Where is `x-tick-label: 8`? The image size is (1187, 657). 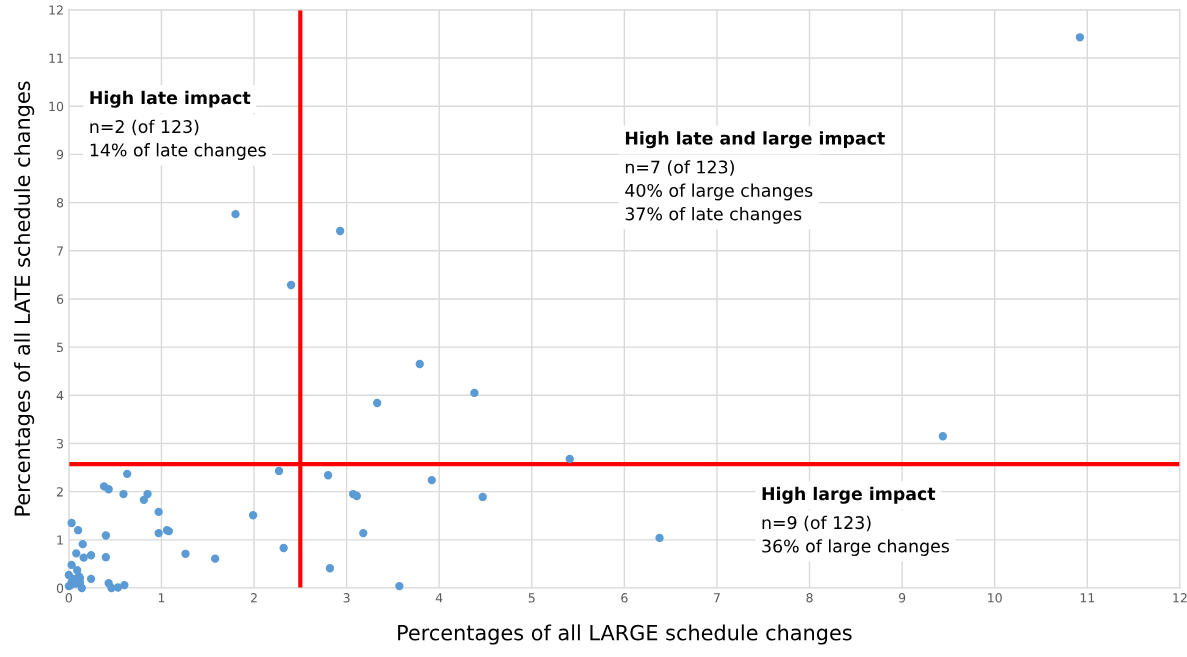
x-tick-label: 8 is located at coordinates (809, 598).